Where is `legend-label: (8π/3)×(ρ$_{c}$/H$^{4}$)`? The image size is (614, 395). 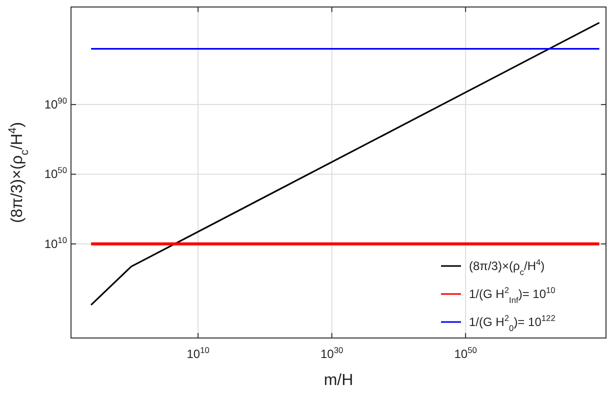 legend-label: (8π/3)×(ρ$_{c}$/H$^{4}$) is located at coordinates (507, 267).